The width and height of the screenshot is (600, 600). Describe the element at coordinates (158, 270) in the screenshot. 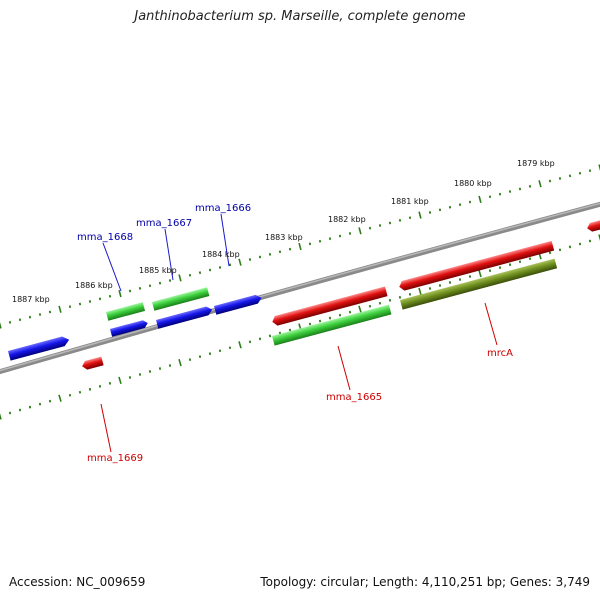

I see `ruler-label: 1885 kbp` at that location.